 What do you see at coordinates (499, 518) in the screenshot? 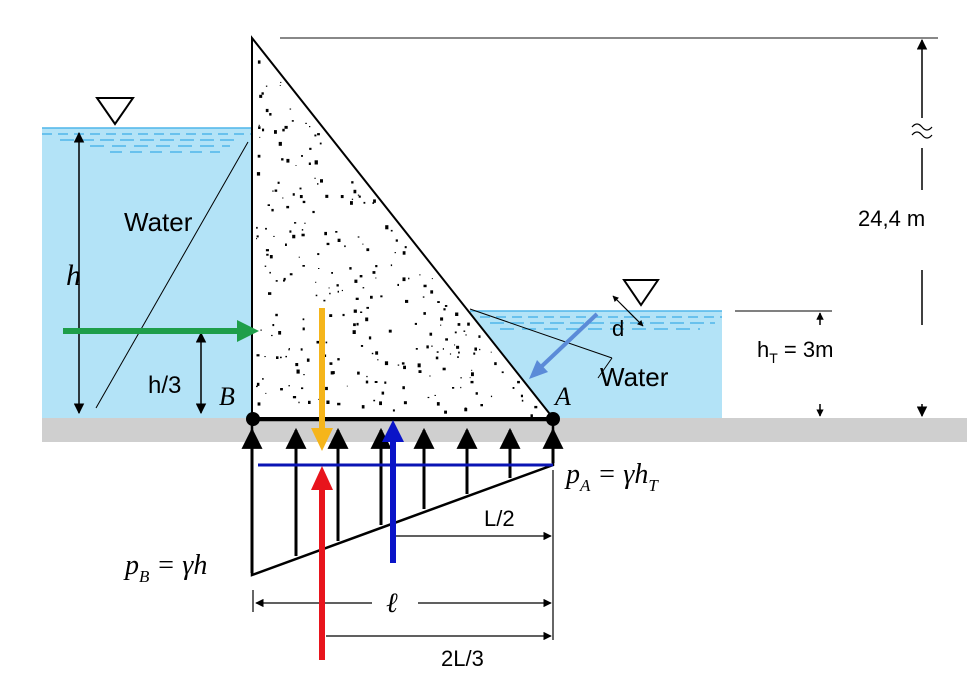
I see `label-half-length: L/2` at bounding box center [499, 518].